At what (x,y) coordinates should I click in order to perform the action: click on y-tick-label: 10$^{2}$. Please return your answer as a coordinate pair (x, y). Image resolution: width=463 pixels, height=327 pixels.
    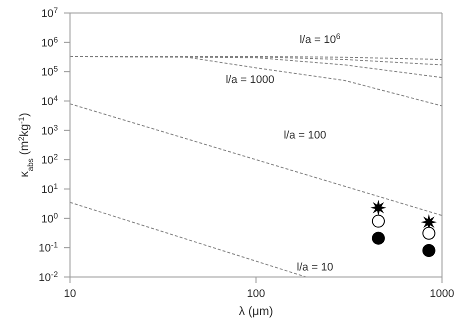
    Looking at the image, I should click on (50, 159).